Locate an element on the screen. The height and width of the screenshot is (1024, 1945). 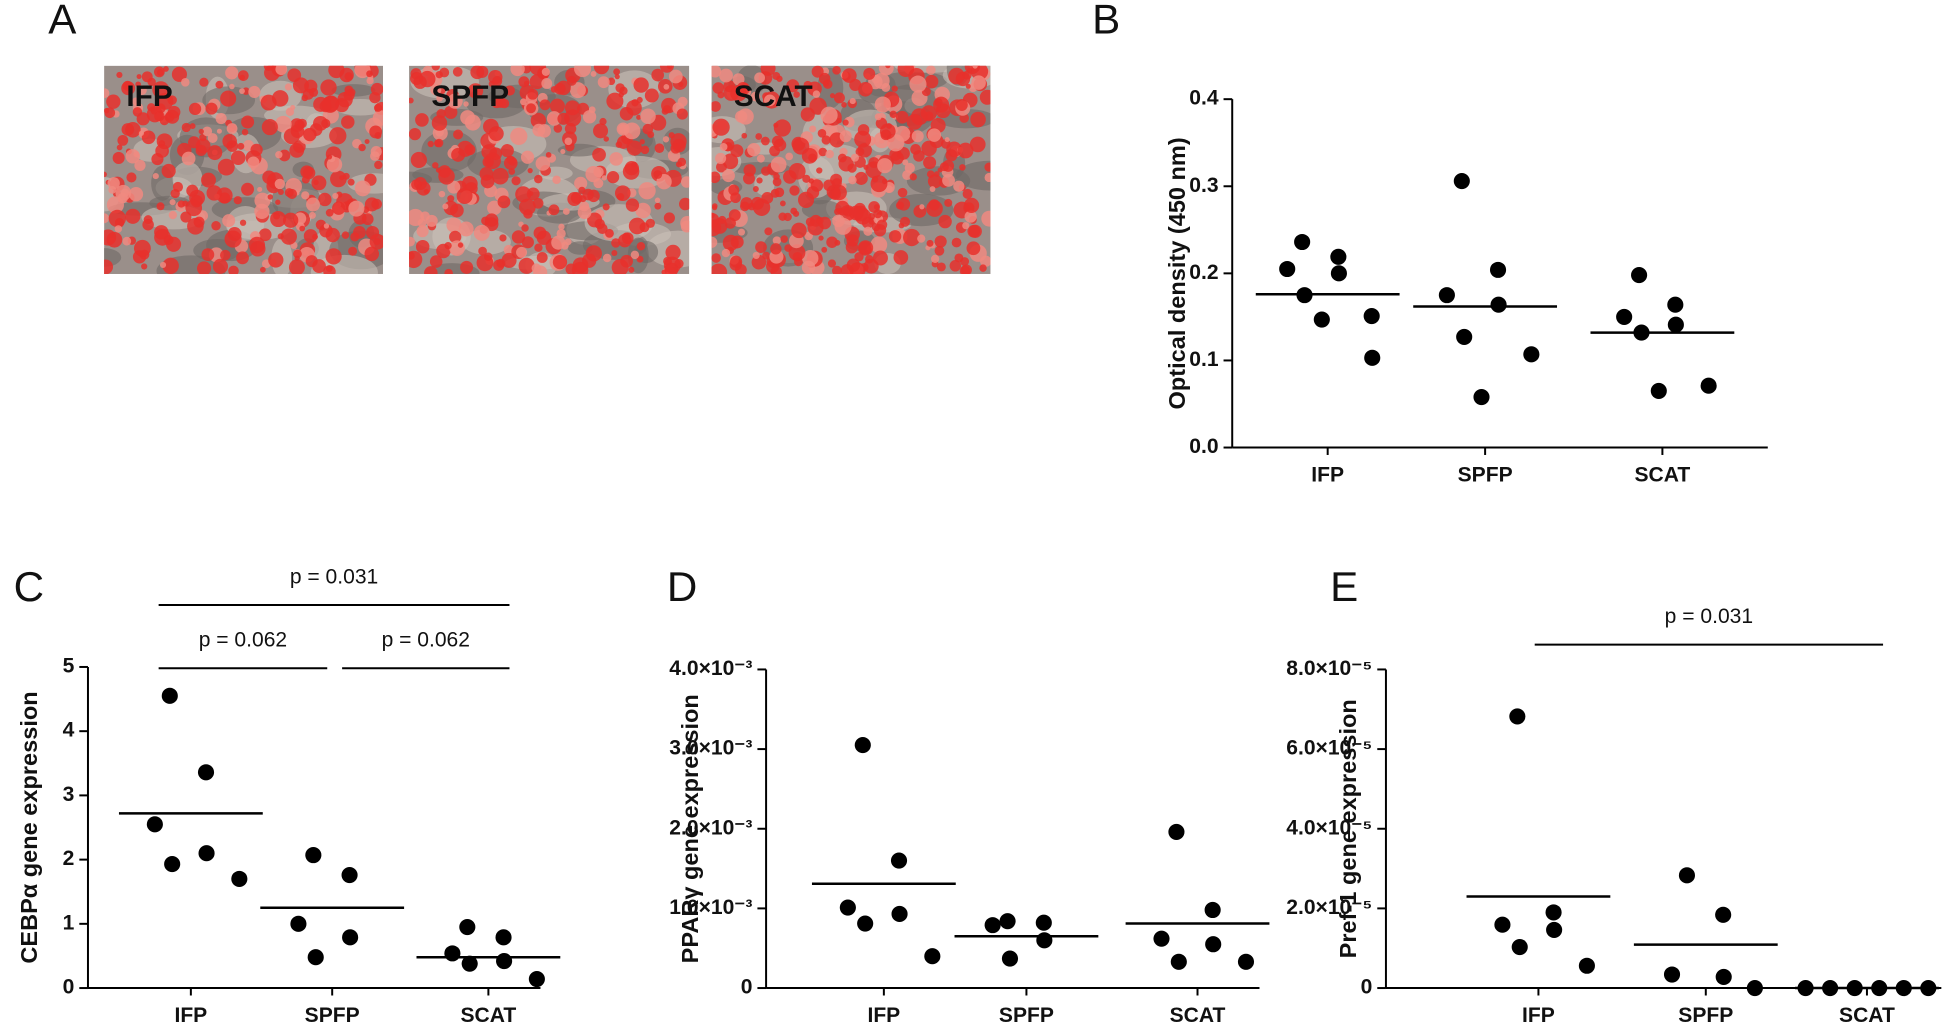
x-tick-label: SPFP is located at coordinates (1026, 1014).